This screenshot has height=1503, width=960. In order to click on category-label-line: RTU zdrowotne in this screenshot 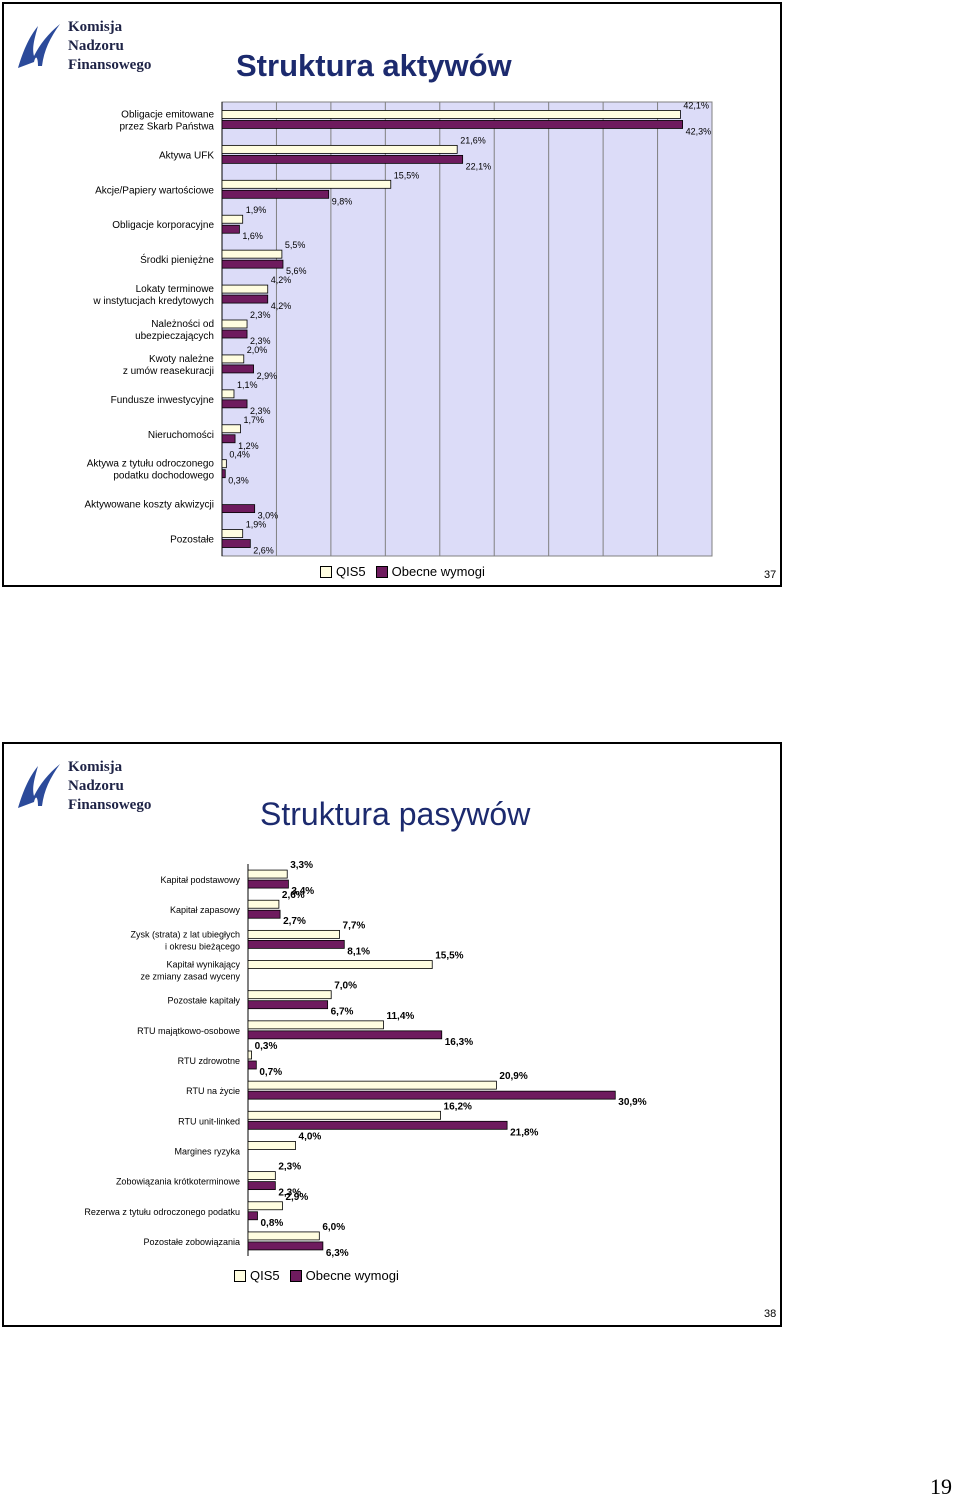, I will do `click(209, 1061)`.